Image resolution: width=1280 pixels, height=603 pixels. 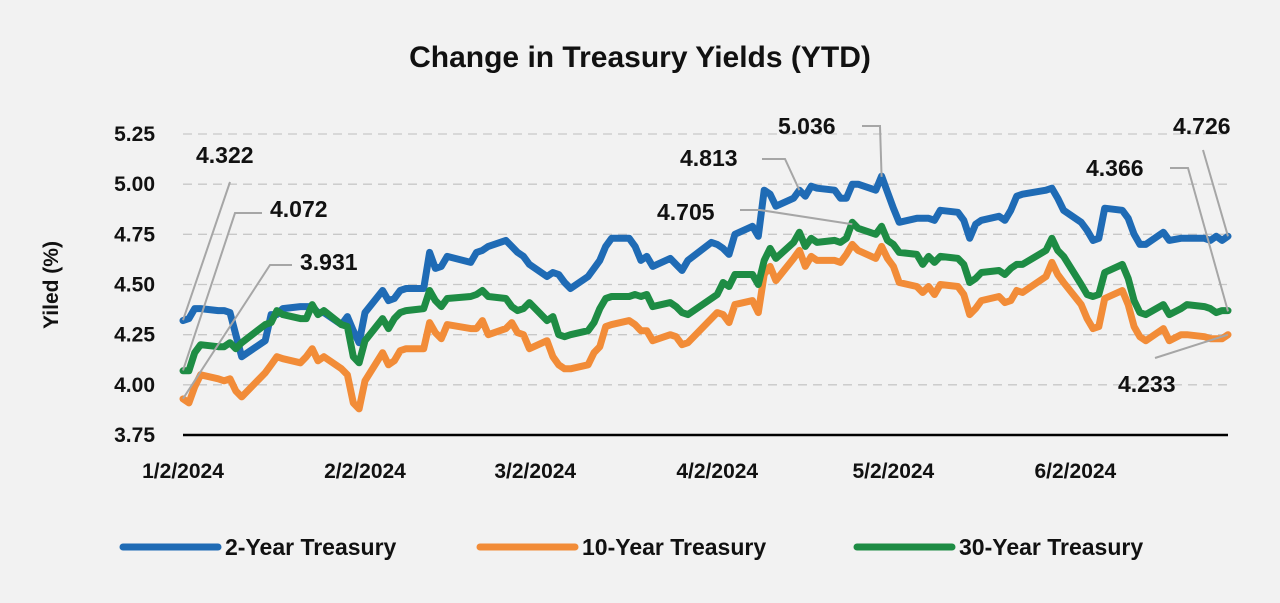 What do you see at coordinates (329, 262) in the screenshot?
I see `annotation-label: 3.931` at bounding box center [329, 262].